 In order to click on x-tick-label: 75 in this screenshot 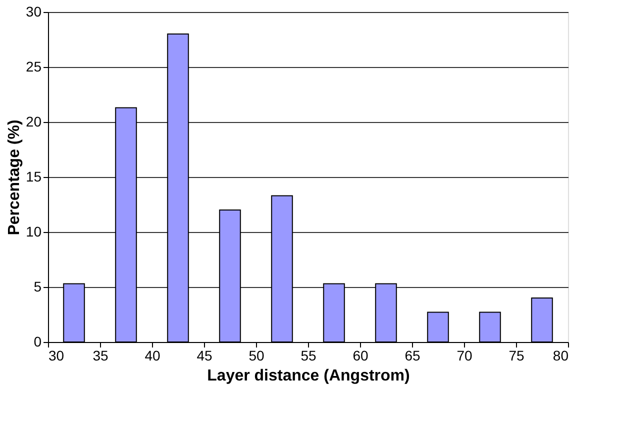, I will do `click(516, 356)`.